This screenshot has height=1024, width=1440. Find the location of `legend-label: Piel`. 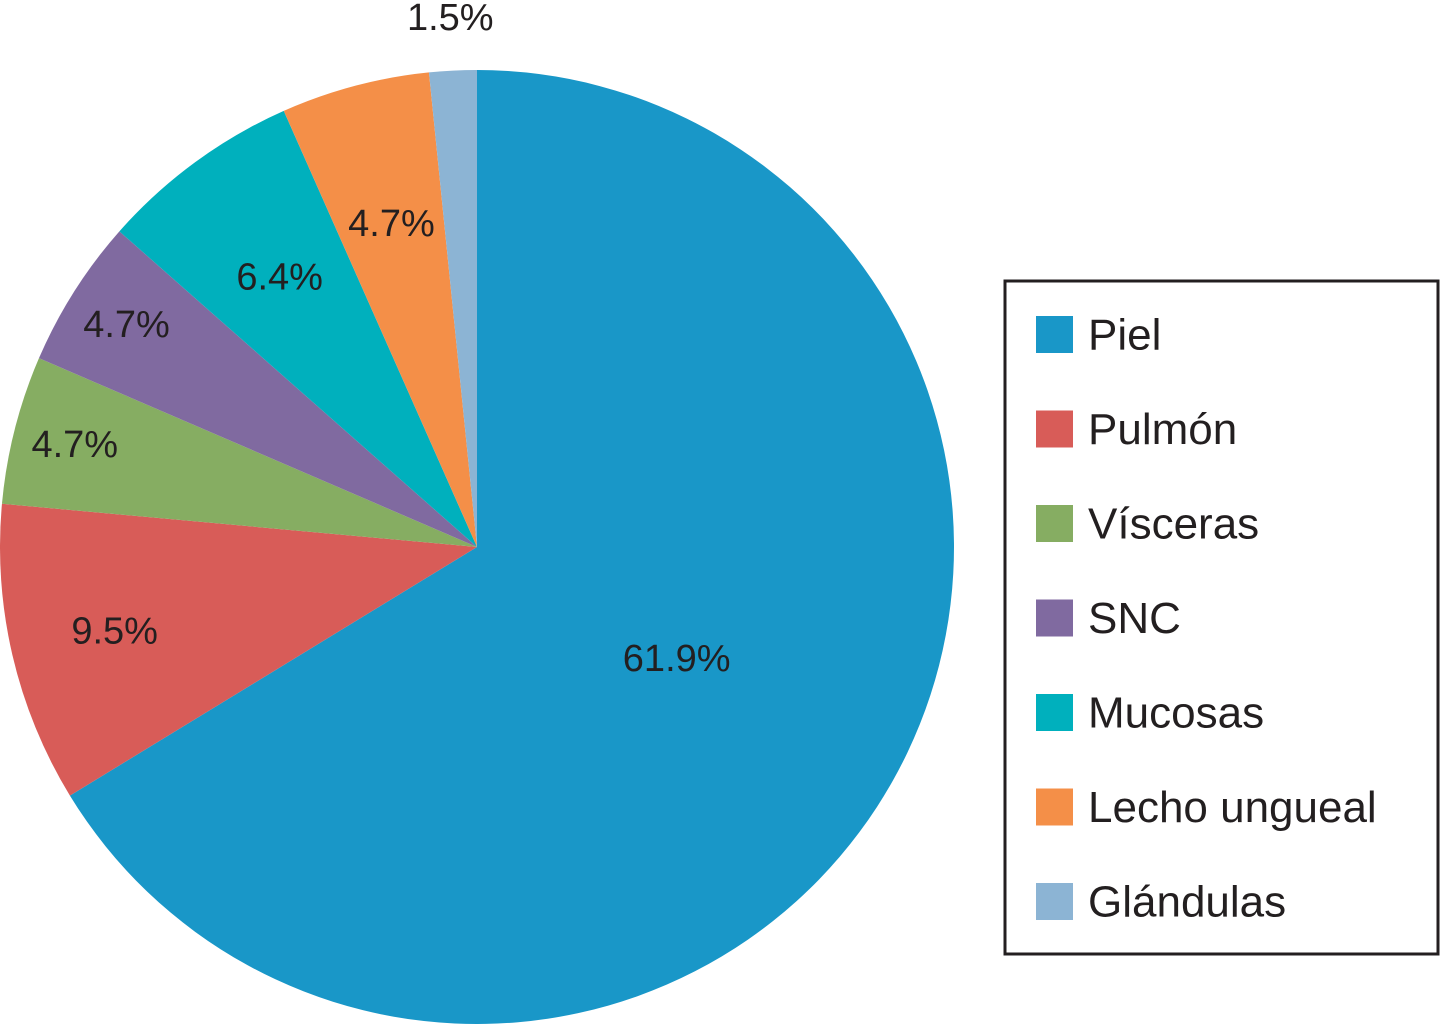

legend-label: Piel is located at coordinates (1124, 335).